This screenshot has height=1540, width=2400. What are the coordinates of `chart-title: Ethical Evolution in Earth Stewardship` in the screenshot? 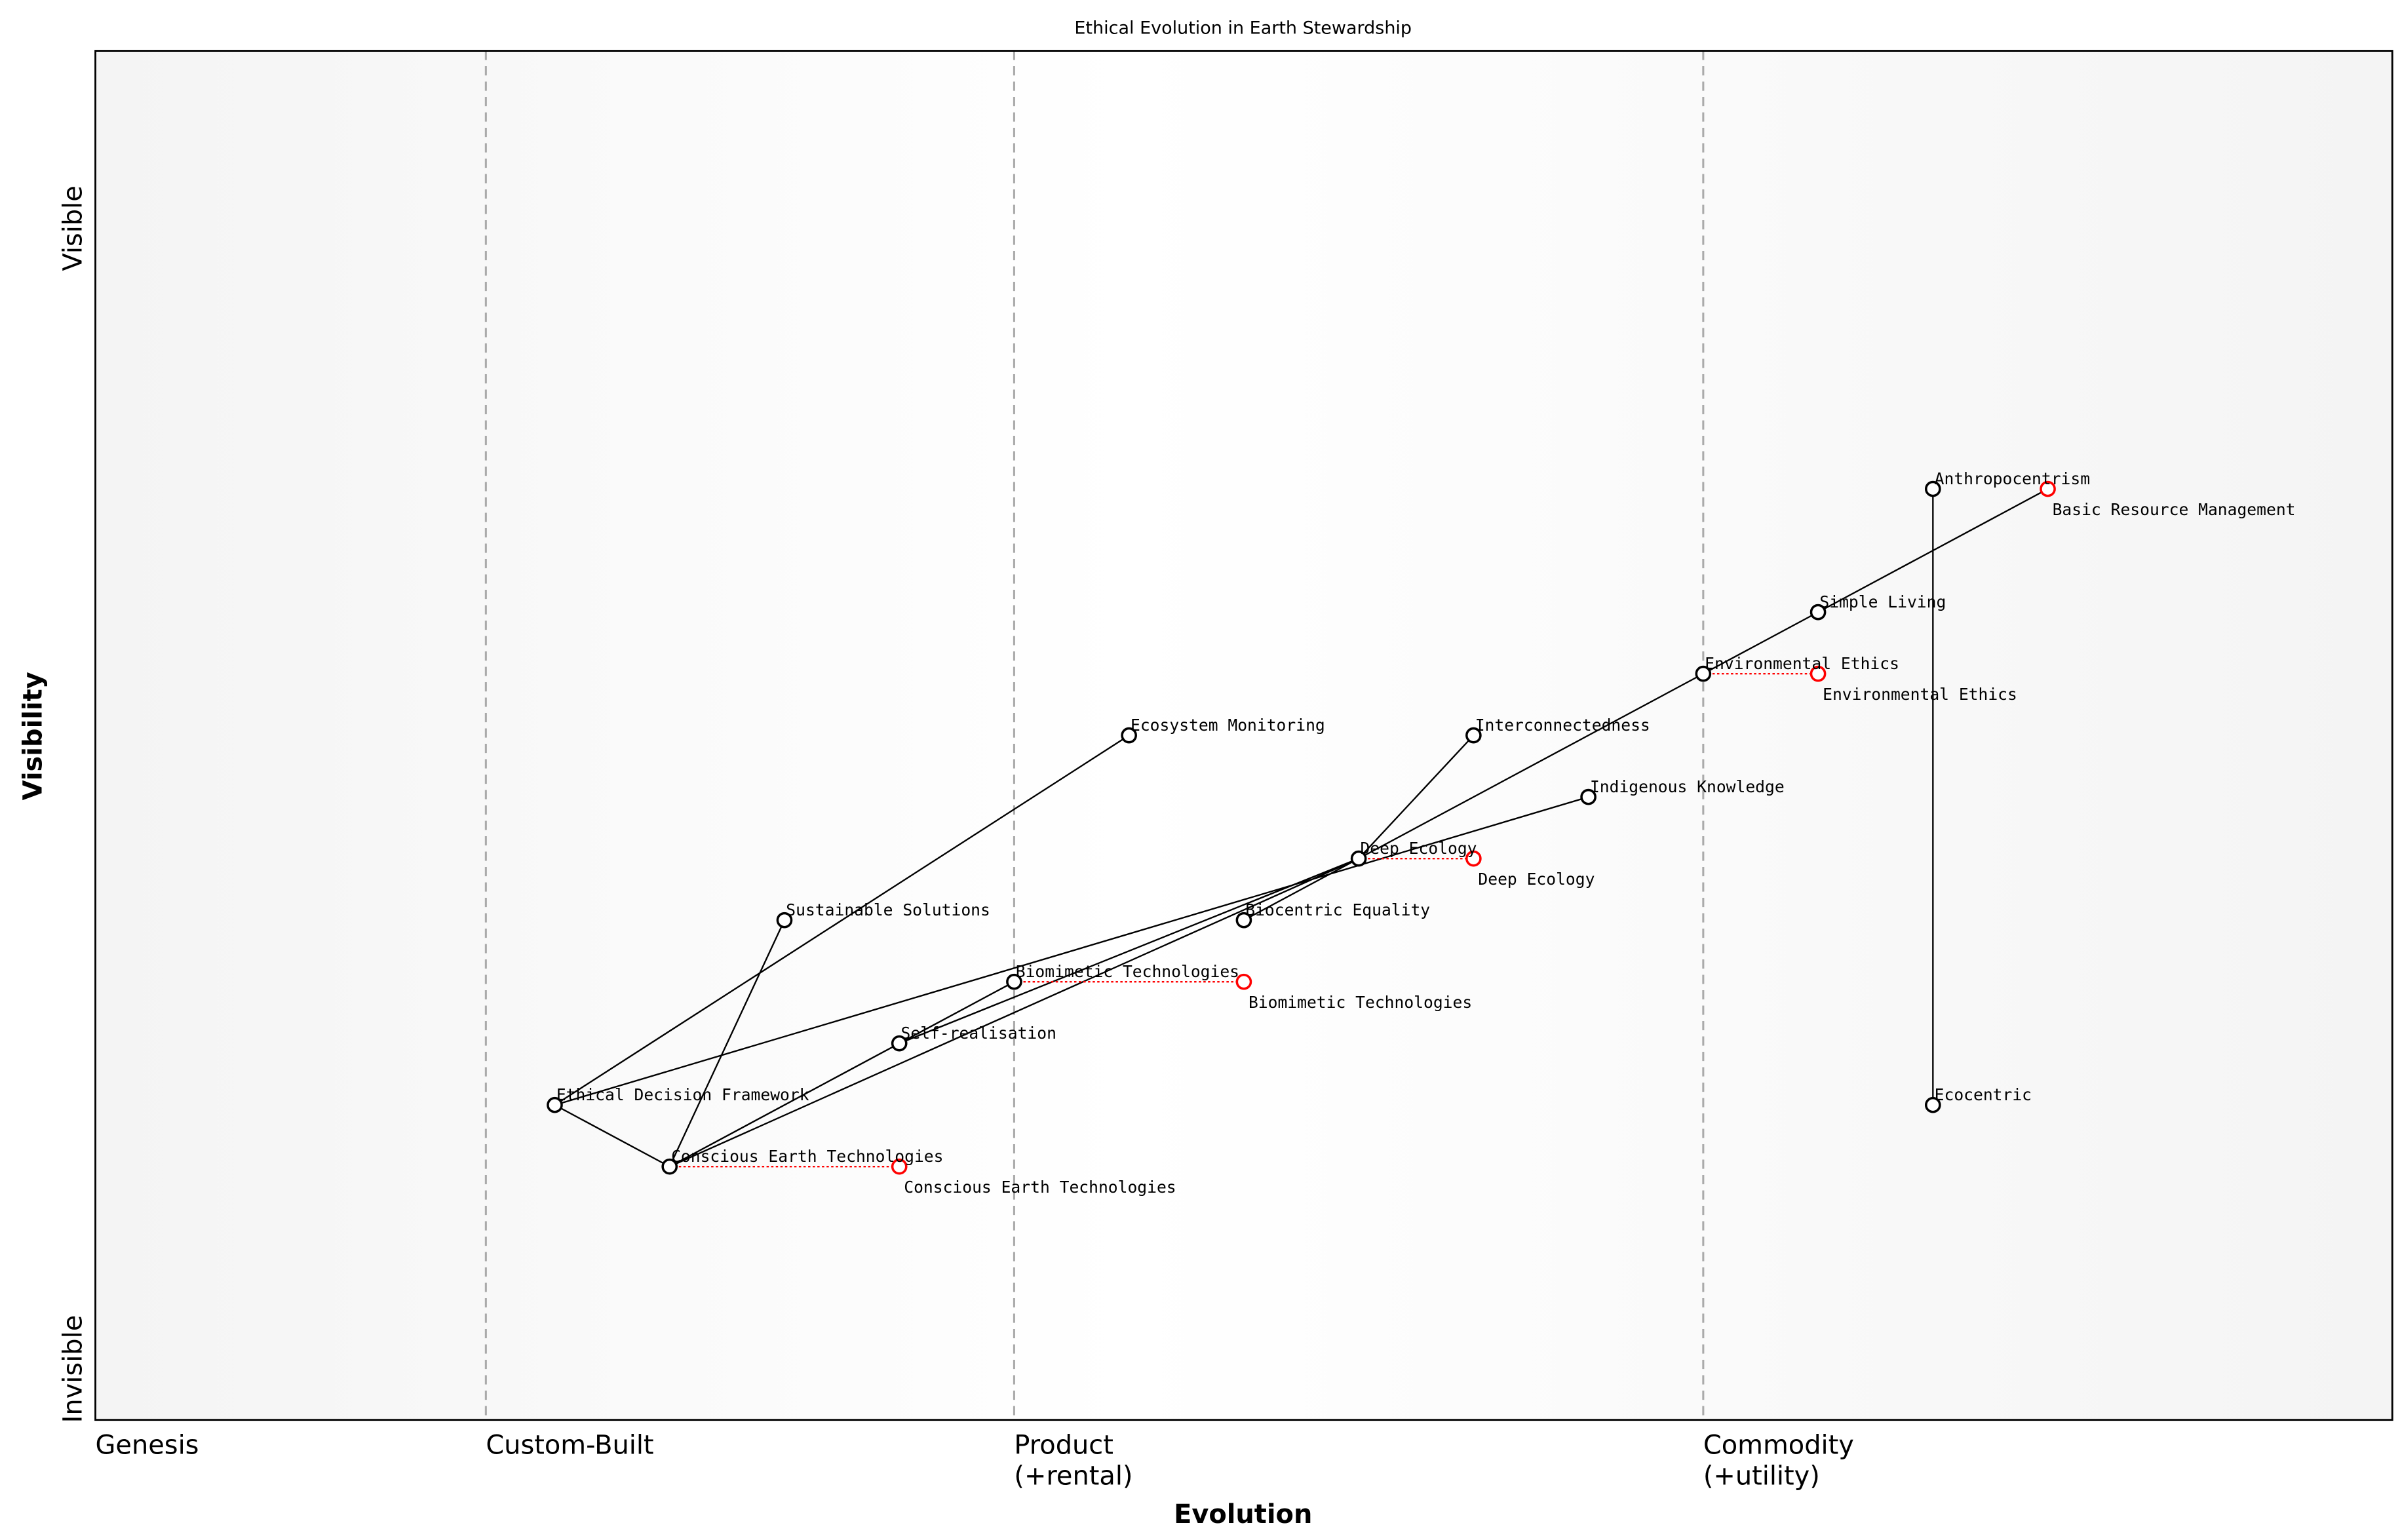 It's located at (1243, 28).